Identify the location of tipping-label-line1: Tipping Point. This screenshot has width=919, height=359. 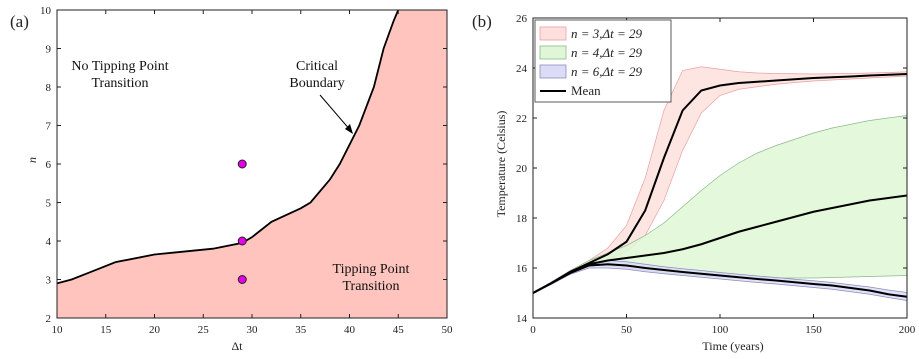
(371, 269).